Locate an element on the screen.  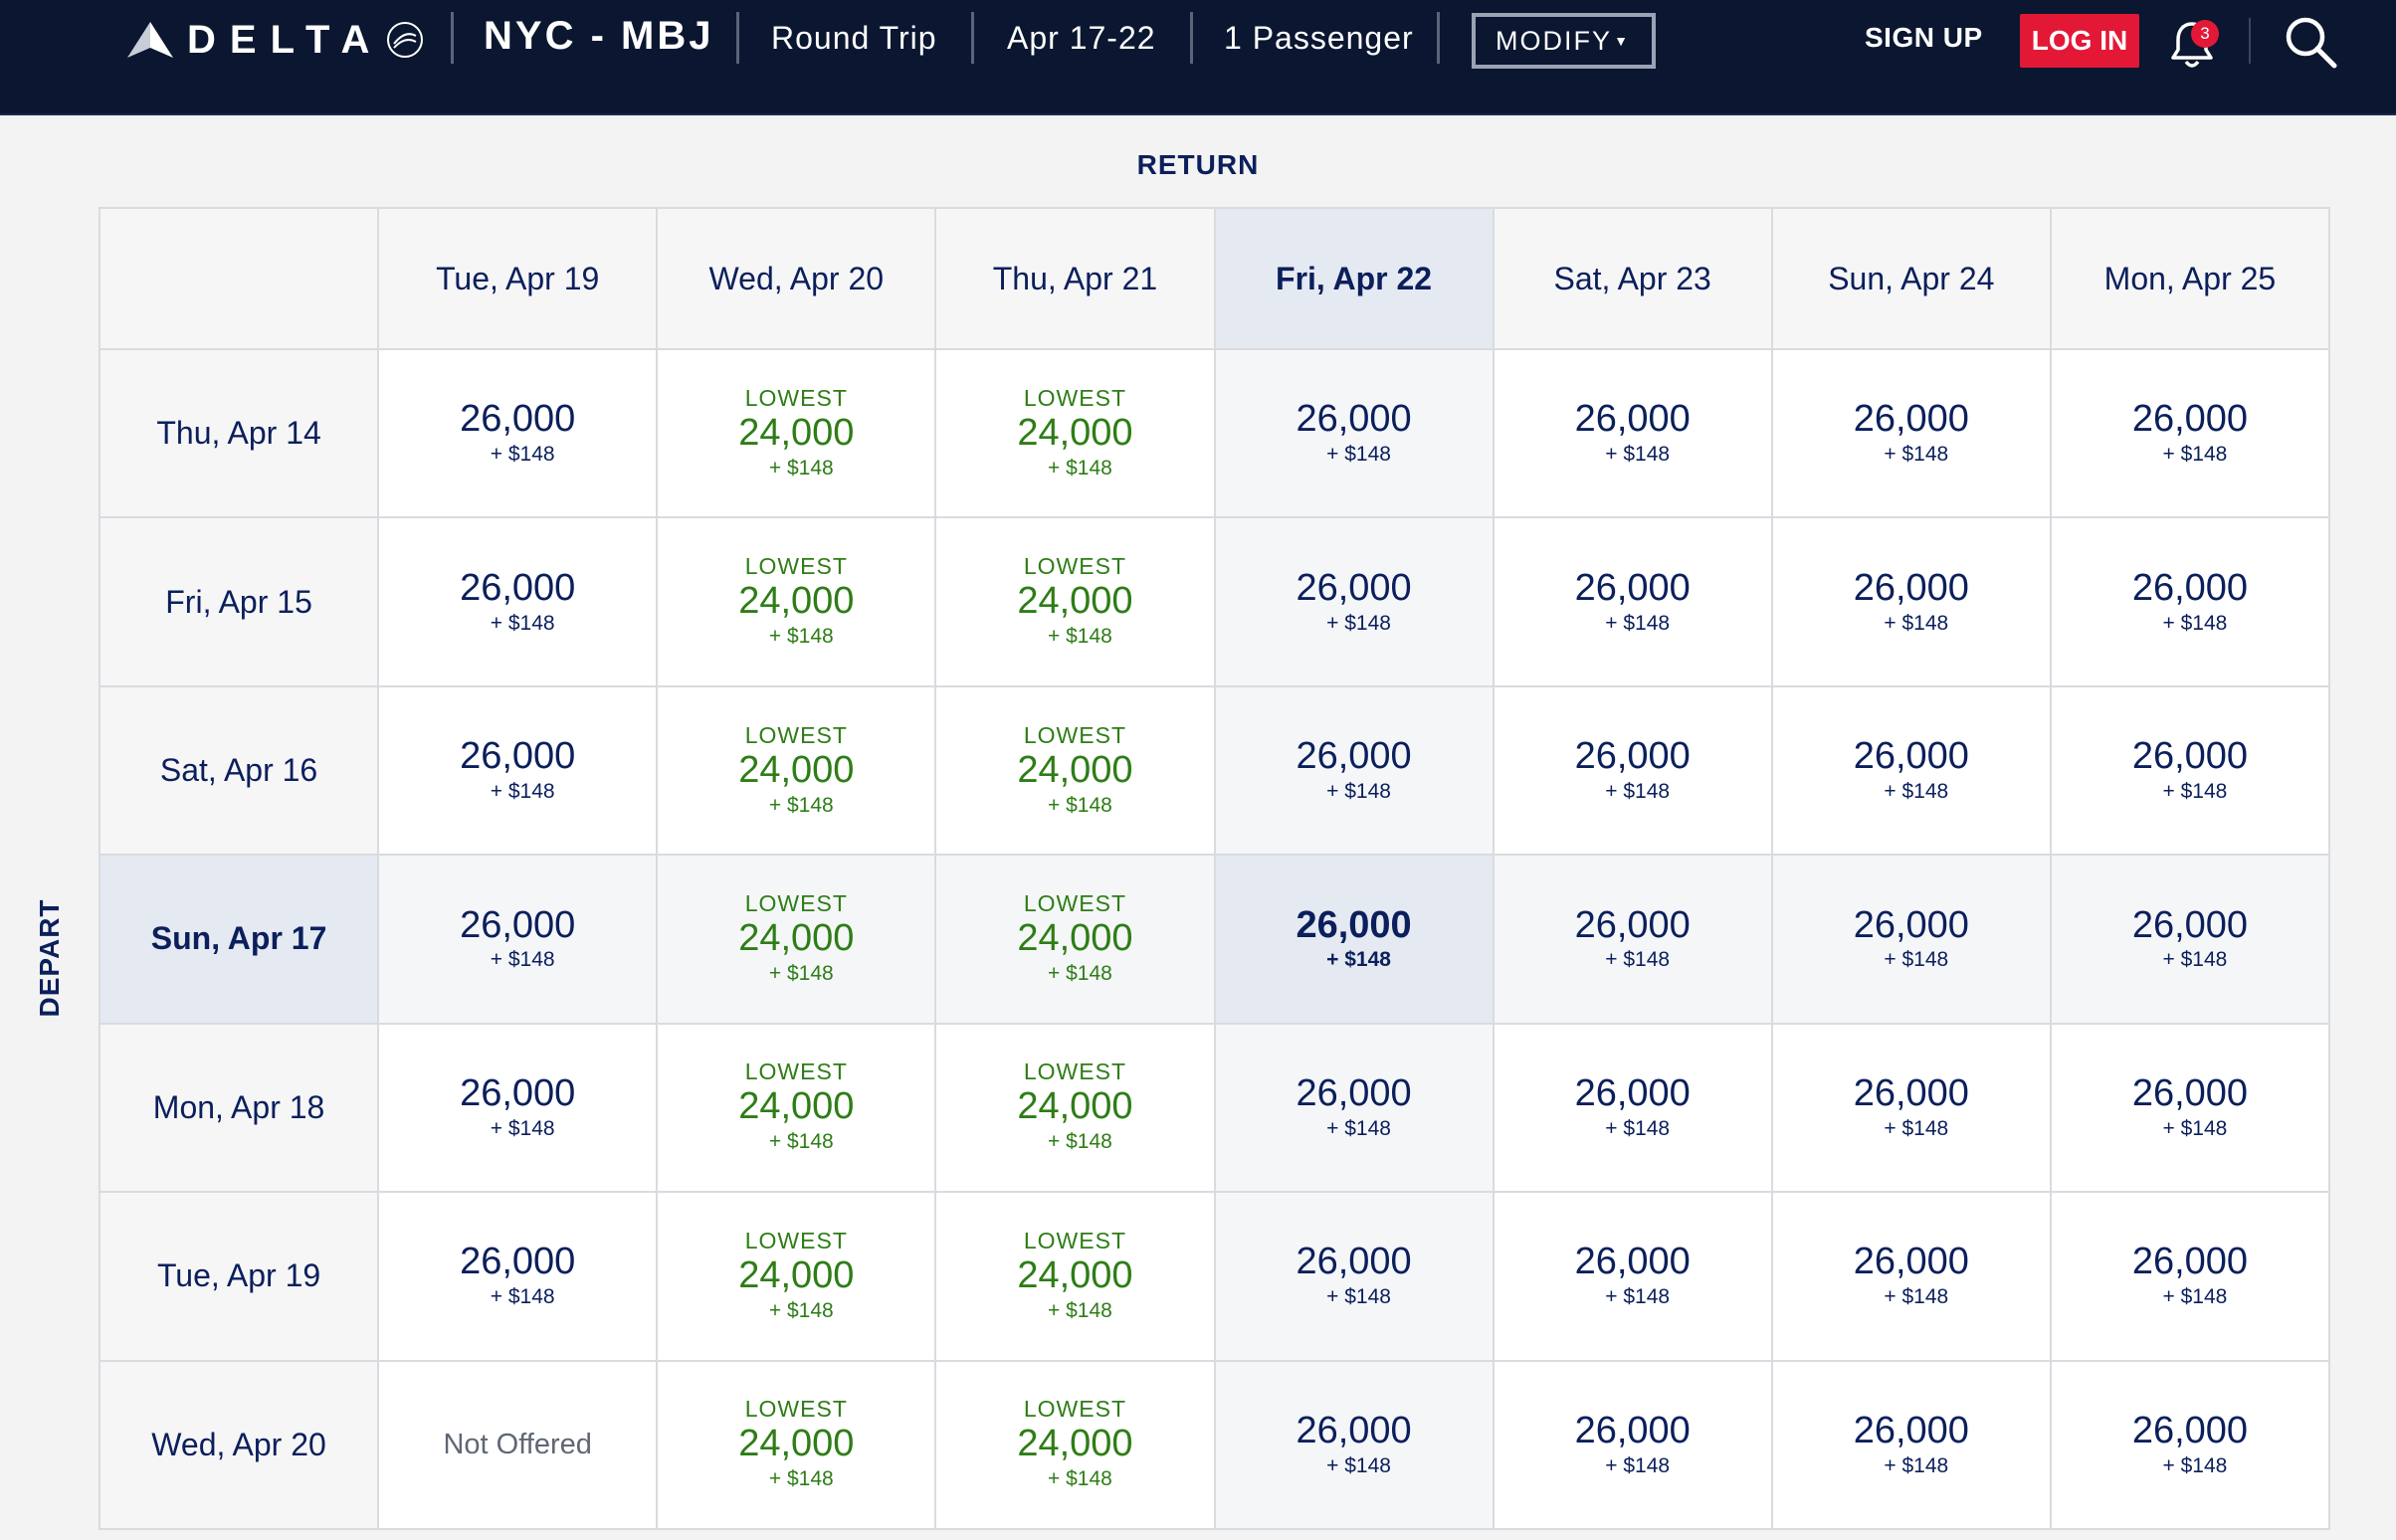
log-in-button: LOG IN is located at coordinates (2079, 41).